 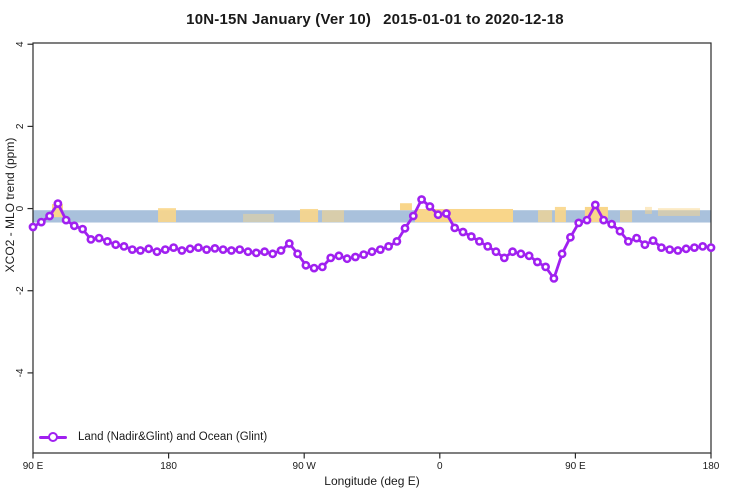 I want to click on y-tick-label: 4, so click(x=20, y=44).